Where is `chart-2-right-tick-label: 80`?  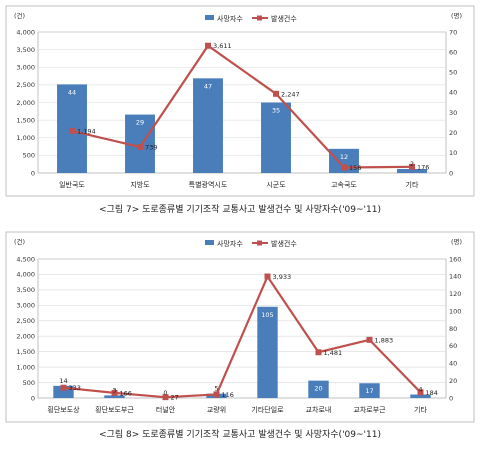 chart-2-right-tick-label: 80 is located at coordinates (453, 329).